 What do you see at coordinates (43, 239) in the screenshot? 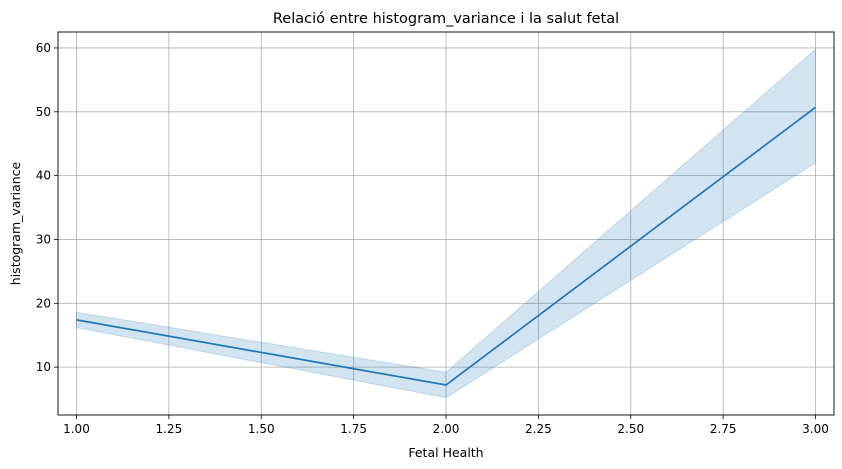
I see `y-tick-label: 30` at bounding box center [43, 239].